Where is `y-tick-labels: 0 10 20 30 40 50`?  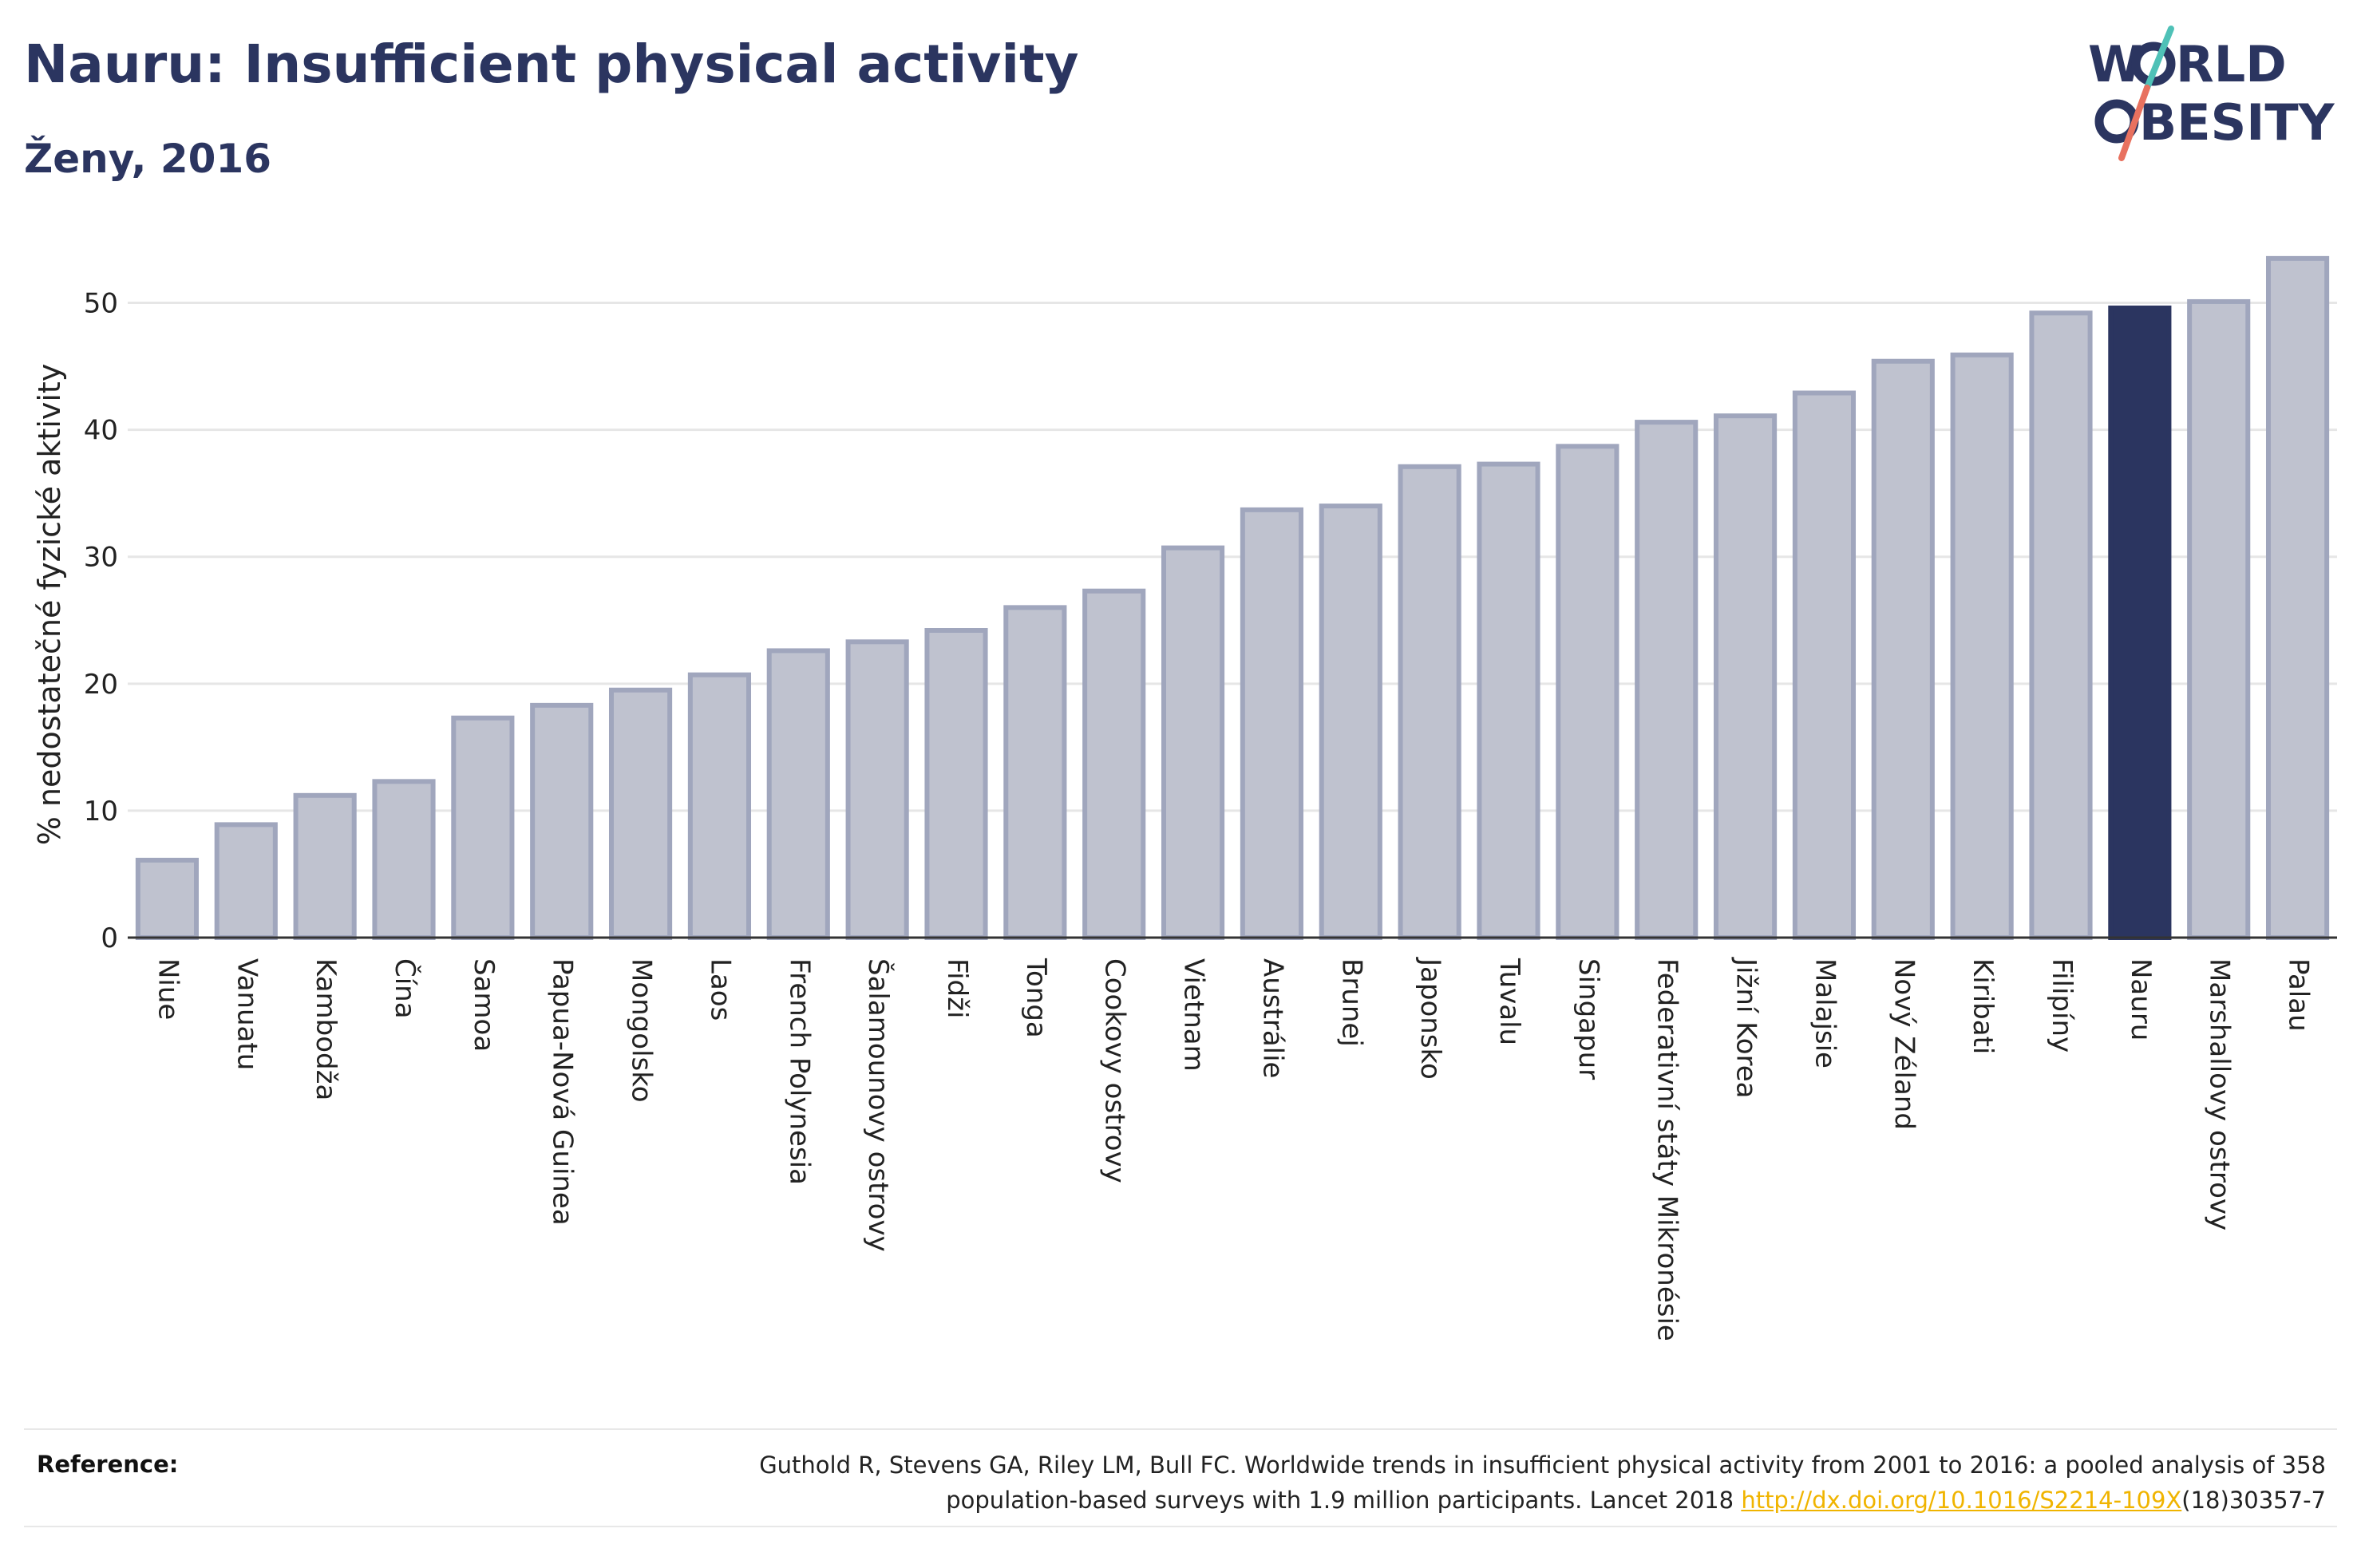 y-tick-labels: 0 10 20 30 40 50 is located at coordinates (101, 621).